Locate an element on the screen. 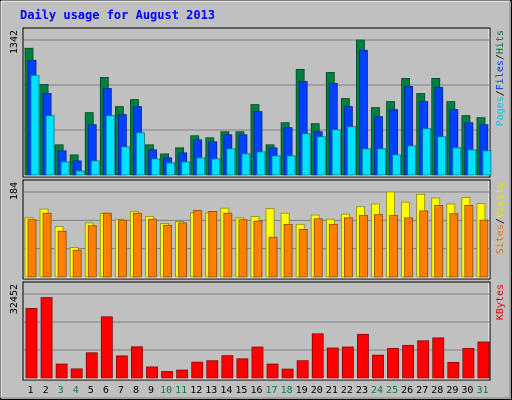 This screenshot has height=400, width=512. day-label-2: 2 is located at coordinates (46, 390).